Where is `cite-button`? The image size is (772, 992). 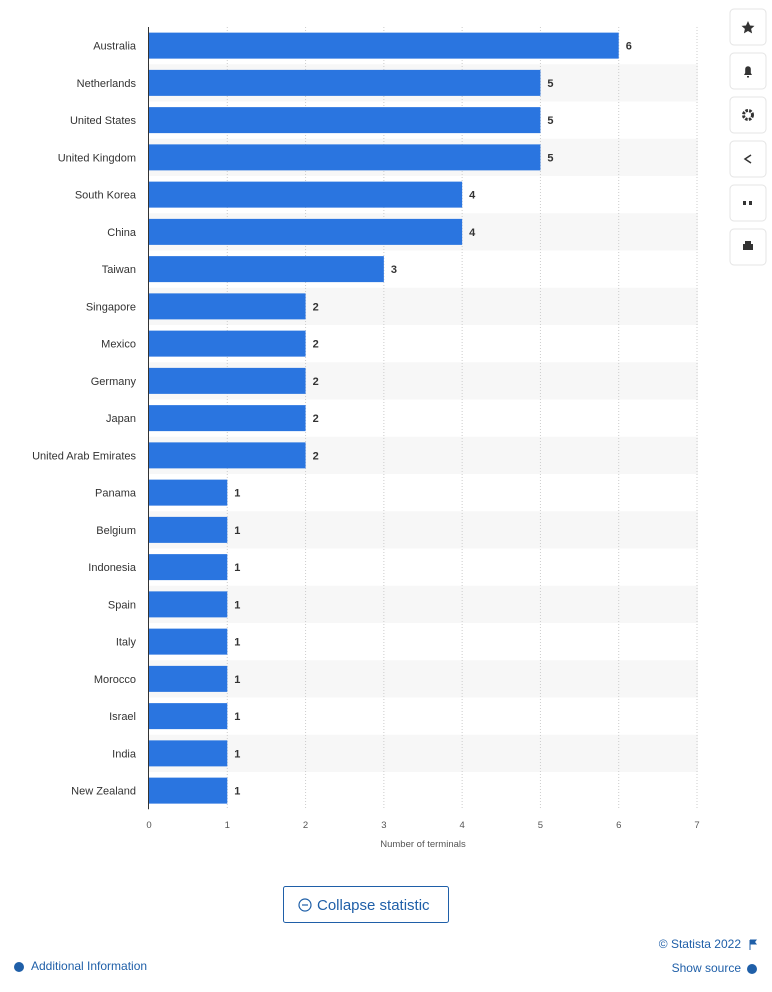
cite-button is located at coordinates (748, 203).